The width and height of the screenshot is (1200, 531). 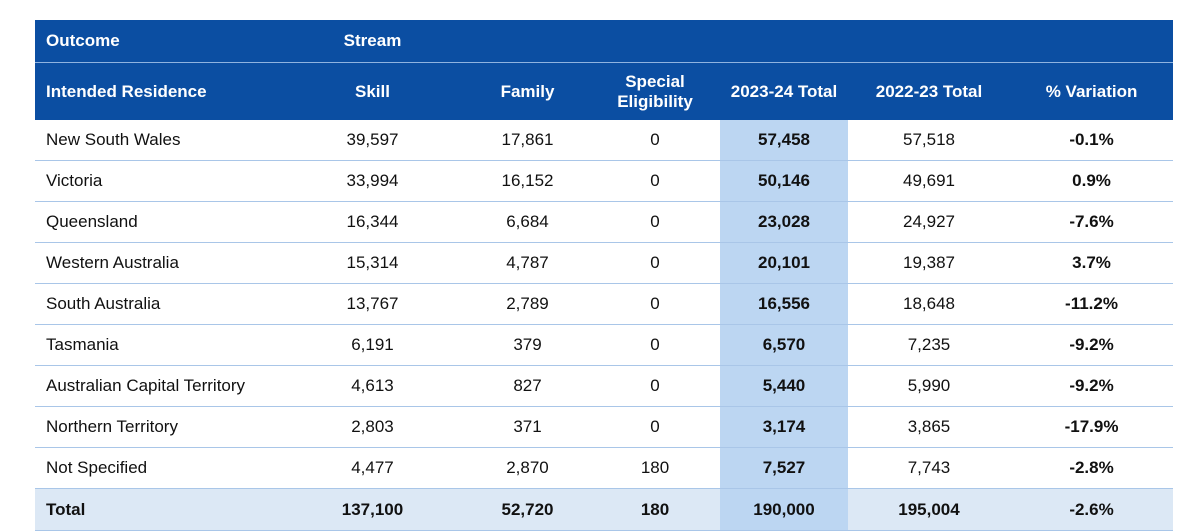 I want to click on cell: 49,691, so click(x=929, y=181).